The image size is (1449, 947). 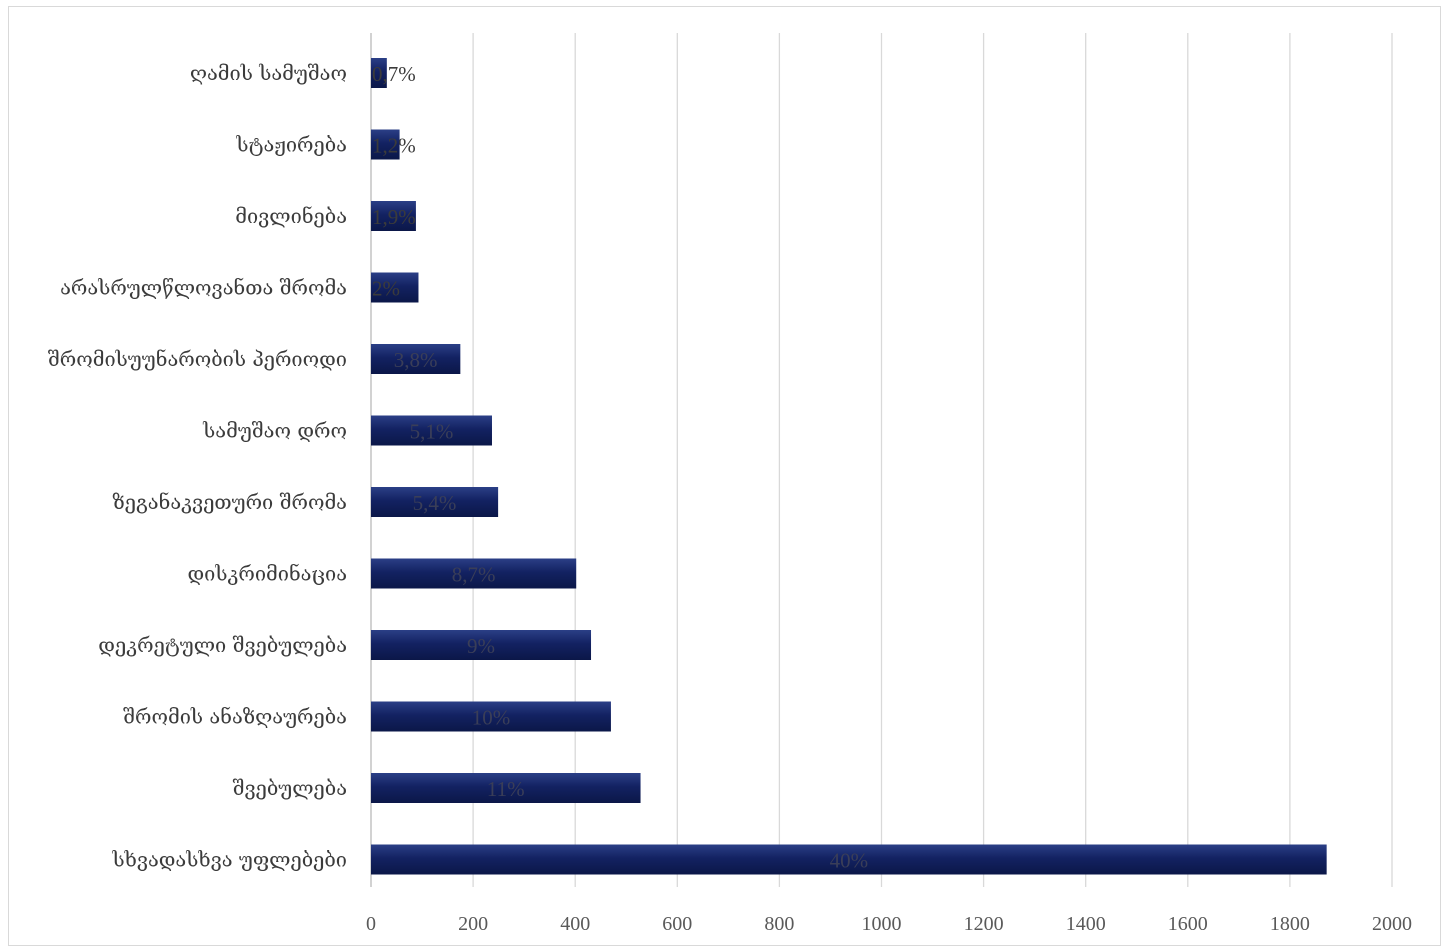 I want to click on data-label: 10%, so click(x=491, y=718).